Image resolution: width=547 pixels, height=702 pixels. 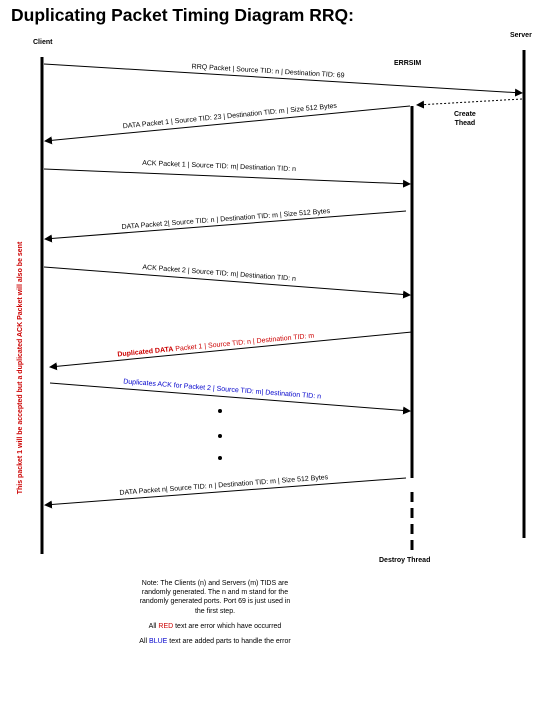 I want to click on note-blue-pre: All, so click(x=144, y=642).